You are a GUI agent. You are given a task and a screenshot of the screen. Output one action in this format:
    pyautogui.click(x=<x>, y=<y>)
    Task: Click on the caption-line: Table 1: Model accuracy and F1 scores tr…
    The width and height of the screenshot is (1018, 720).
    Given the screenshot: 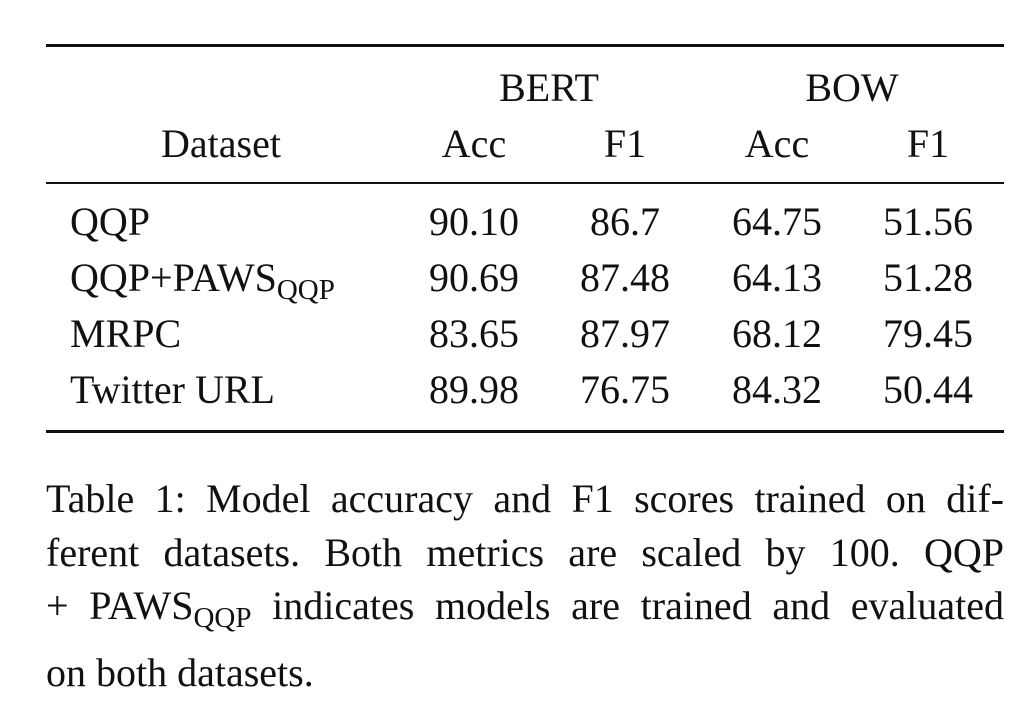 What is the action you would take?
    pyautogui.click(x=525, y=498)
    